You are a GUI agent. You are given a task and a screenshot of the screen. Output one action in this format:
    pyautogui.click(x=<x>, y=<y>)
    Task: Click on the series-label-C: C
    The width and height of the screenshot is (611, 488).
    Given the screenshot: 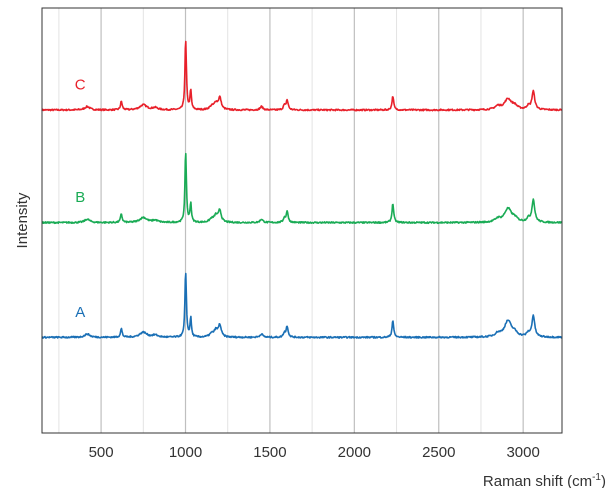 What is the action you would take?
    pyautogui.click(x=80, y=85)
    